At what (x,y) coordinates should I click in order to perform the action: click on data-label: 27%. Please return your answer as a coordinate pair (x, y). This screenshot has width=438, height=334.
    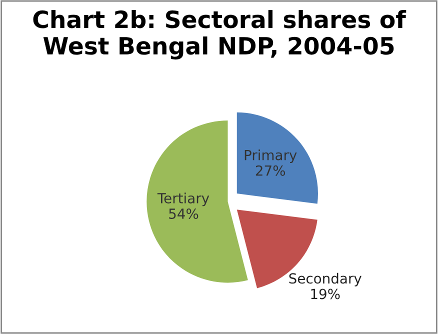
    Looking at the image, I should click on (271, 170).